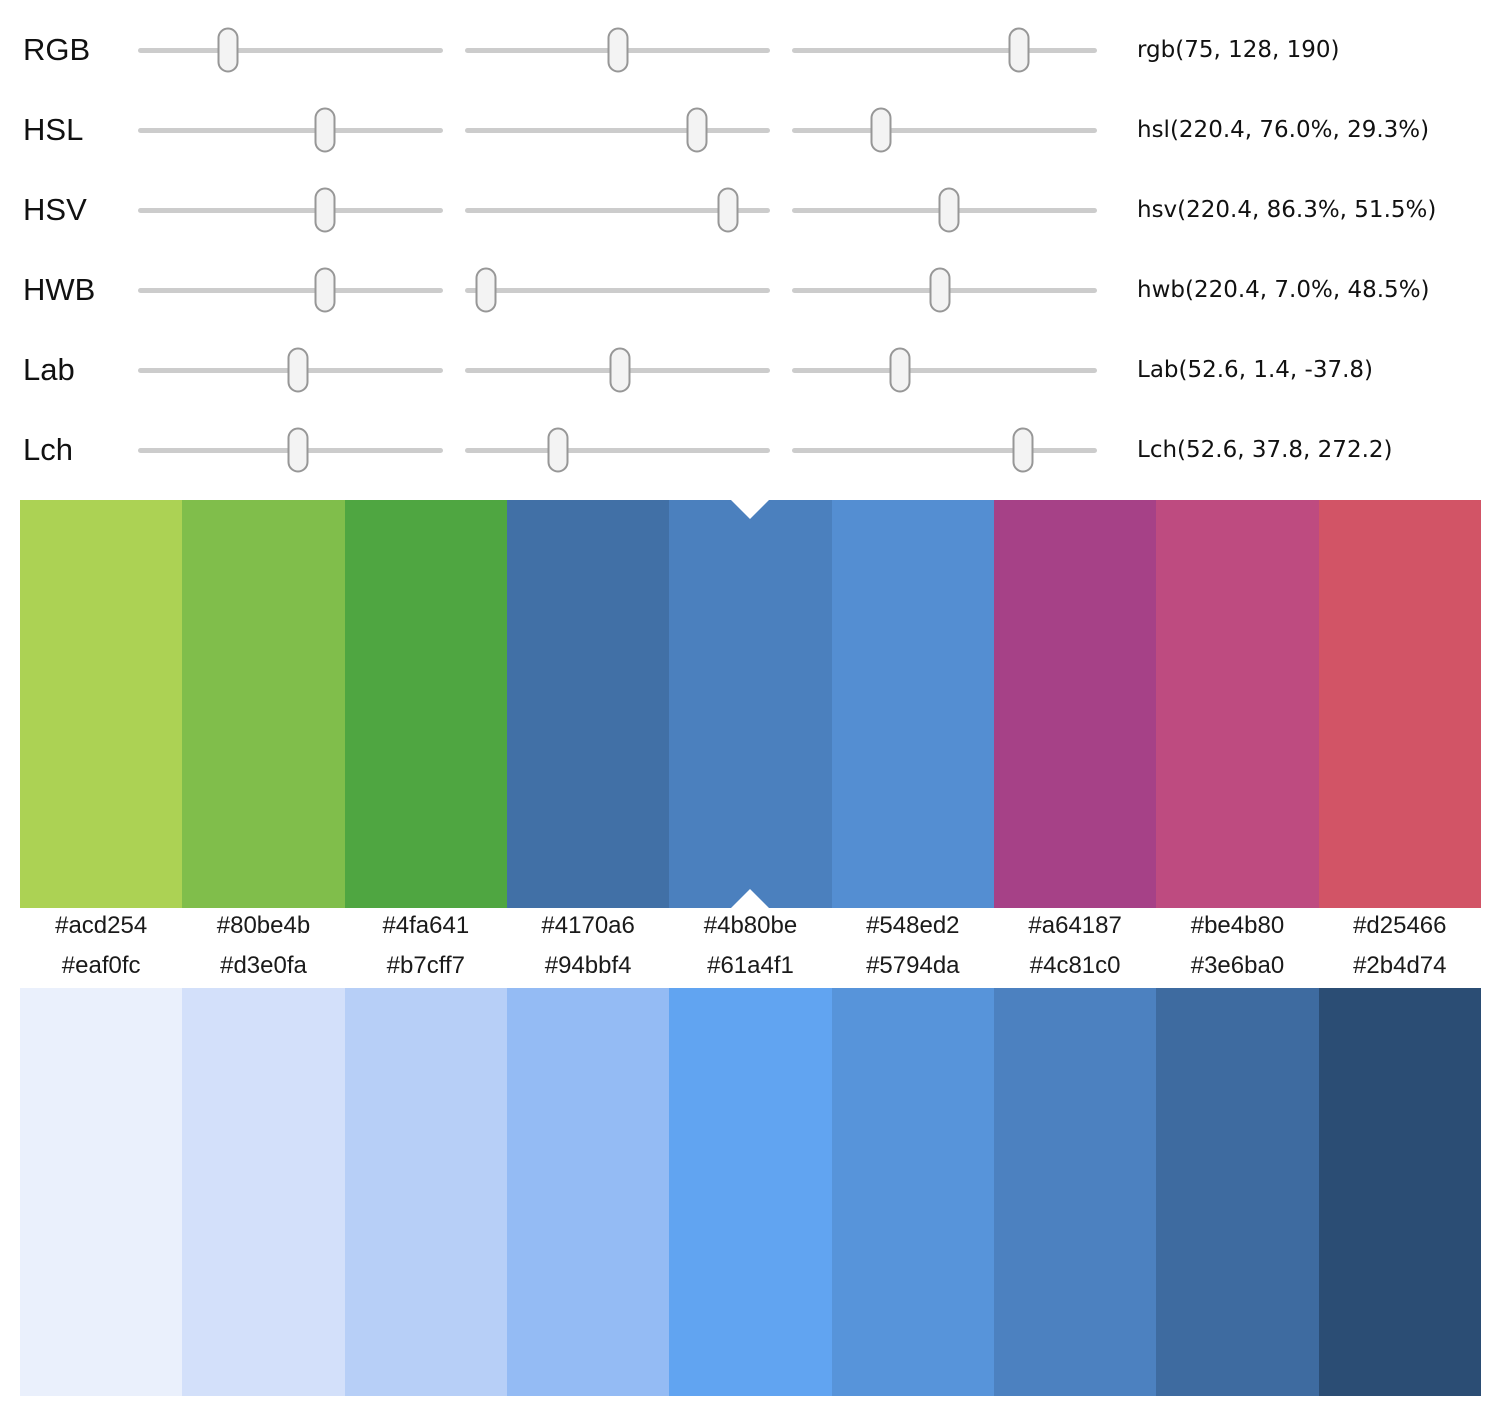 Image resolution: width=1501 pixels, height=1415 pixels. I want to click on hsl-slider-2-track, so click(617, 130).